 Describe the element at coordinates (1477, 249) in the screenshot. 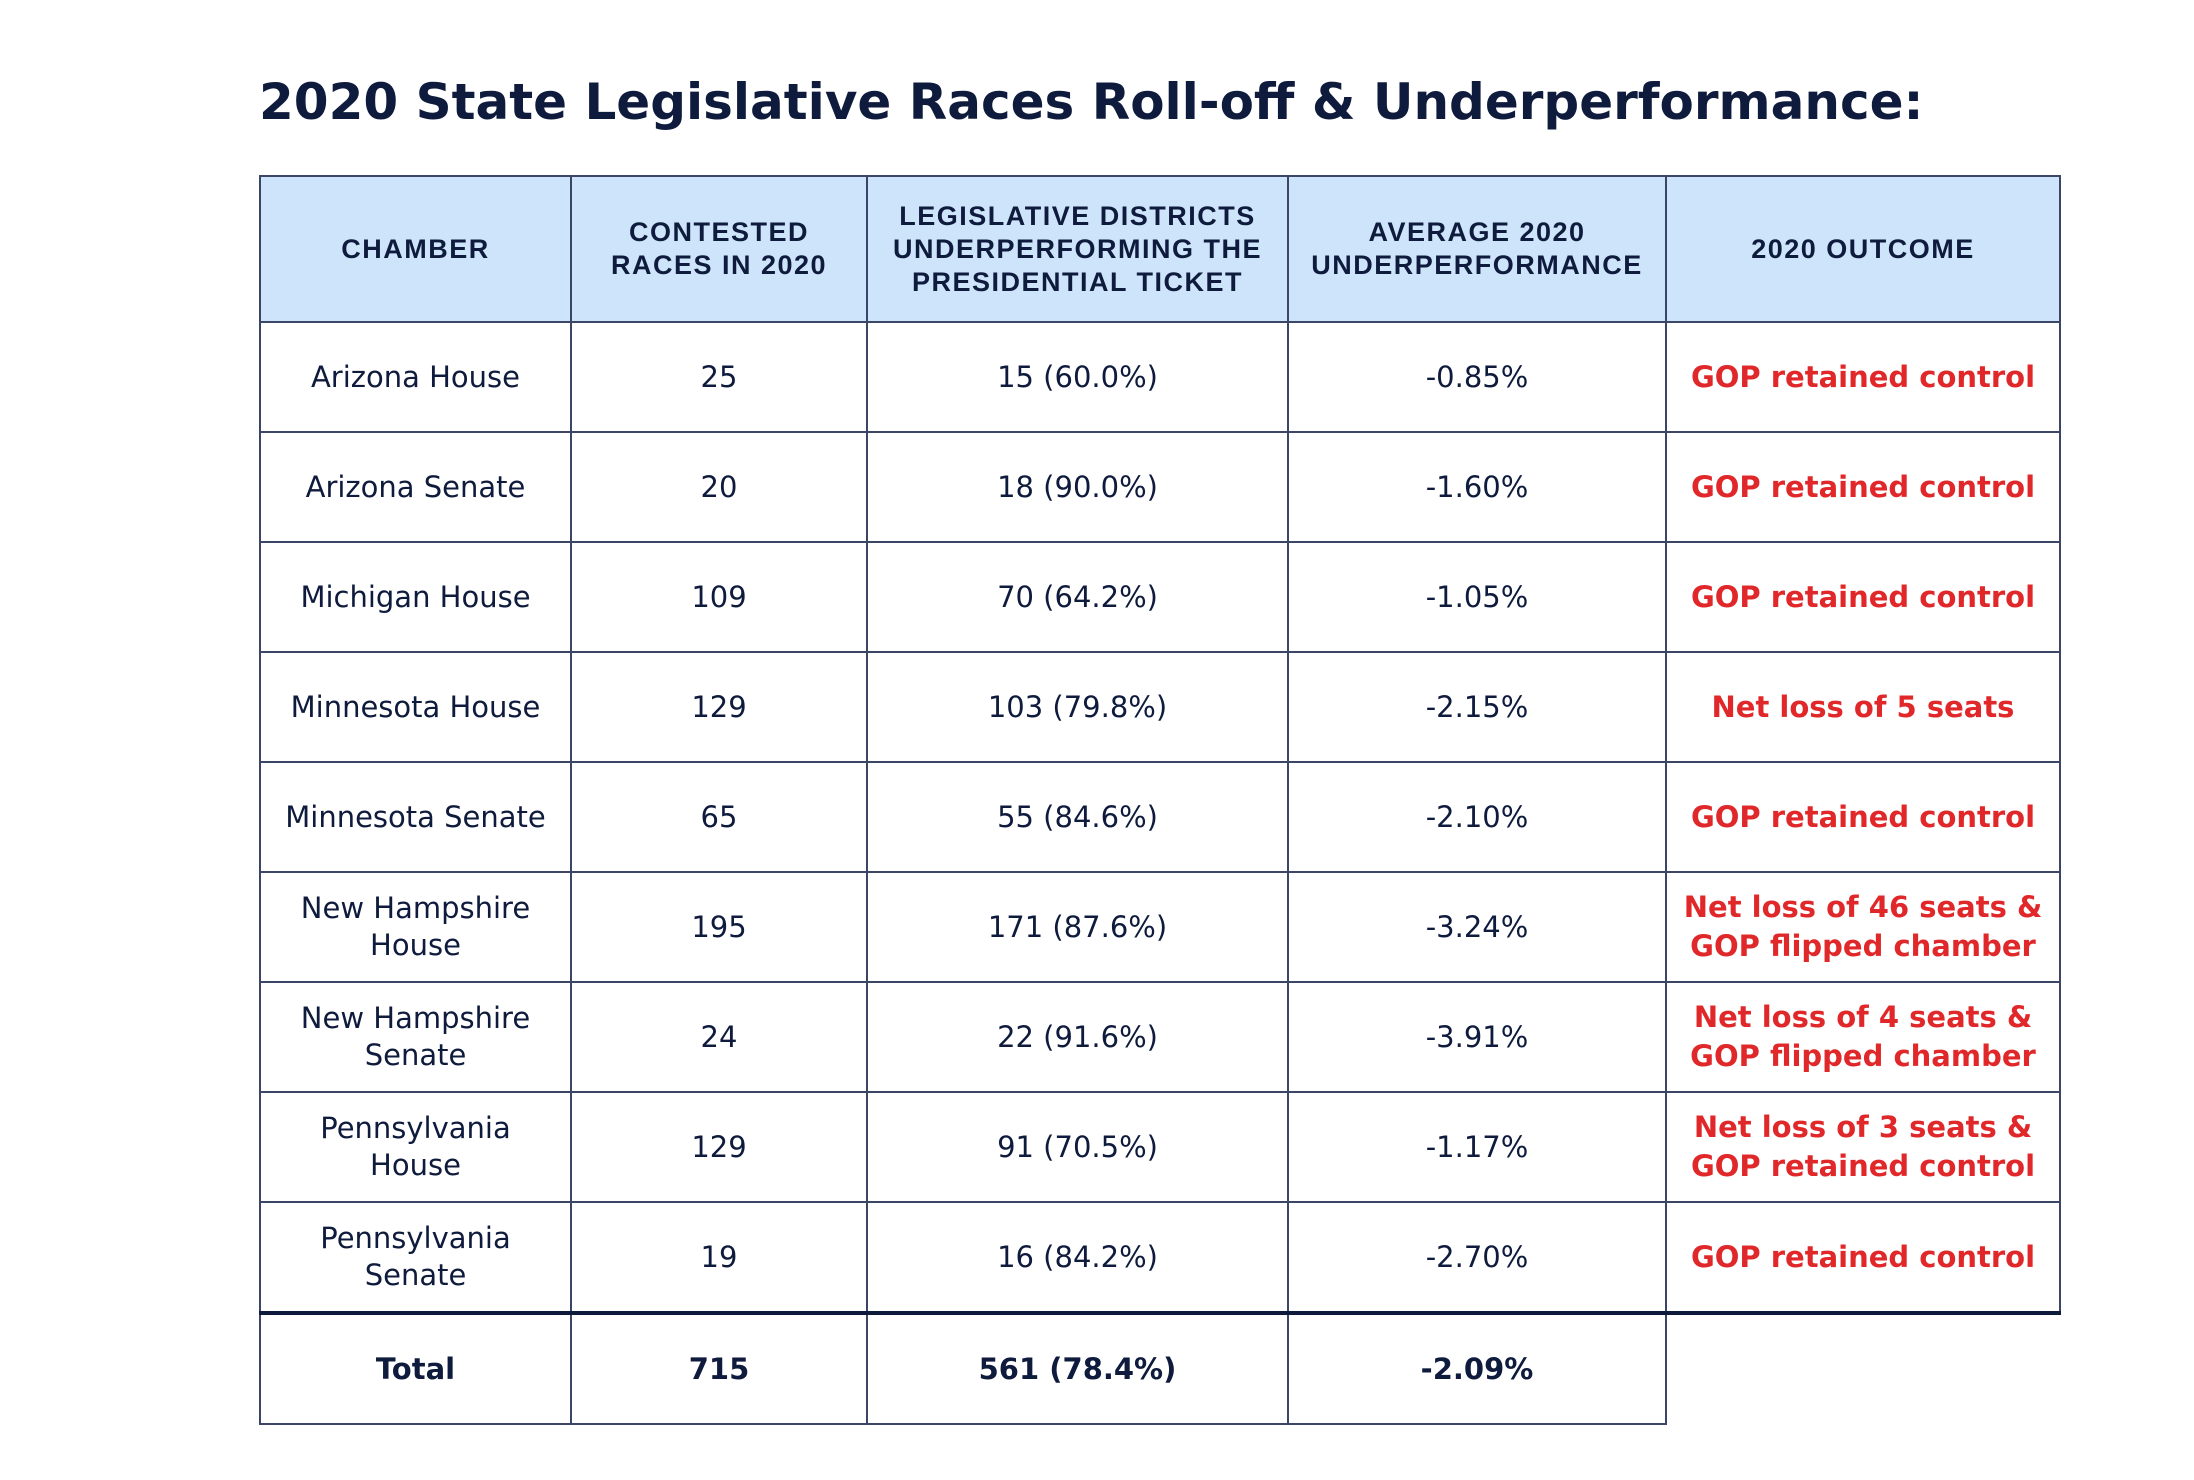

I see `header-average-underperformance: AVERAGE 2020 UNDERPERFORMANCE` at that location.